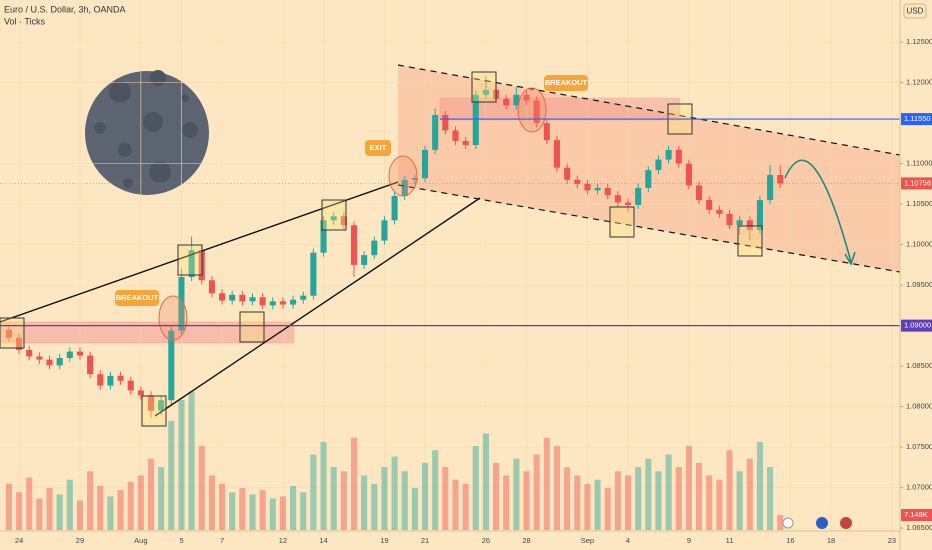 The width and height of the screenshot is (932, 550). What do you see at coordinates (147, 332) in the screenshot?
I see `support-zone` at bounding box center [147, 332].